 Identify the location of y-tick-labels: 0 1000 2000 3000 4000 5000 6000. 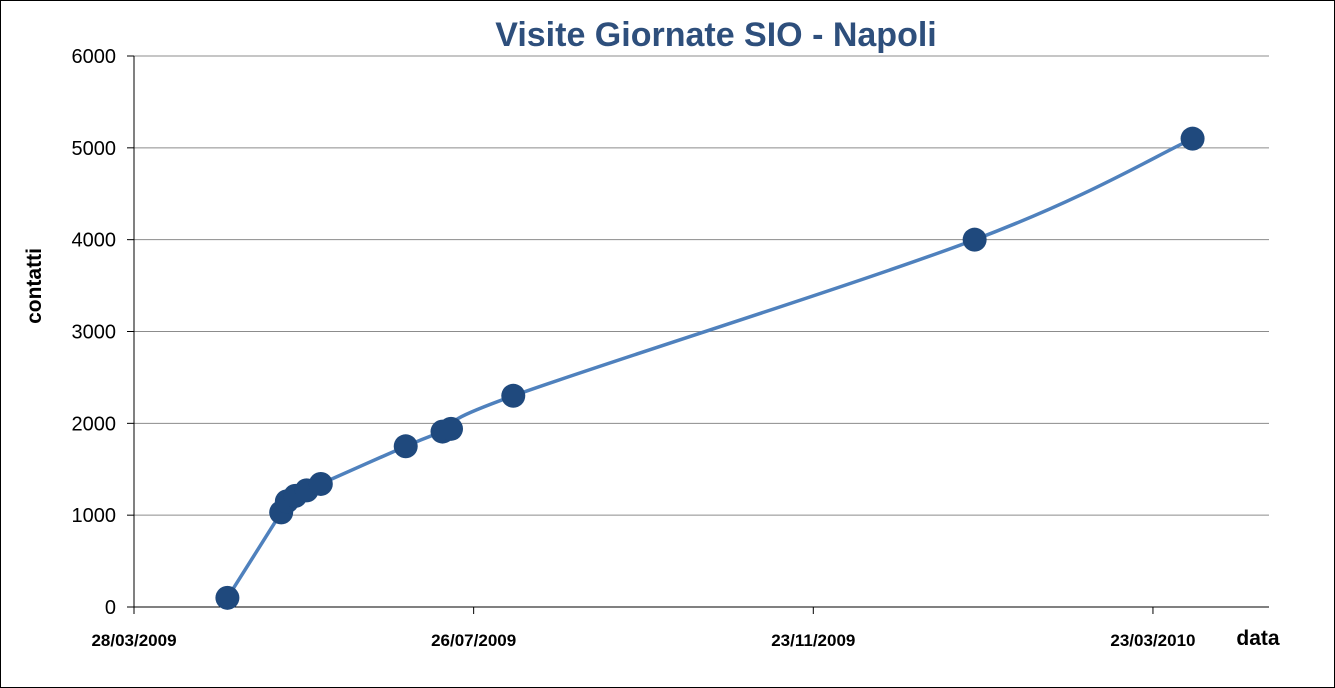
(94, 332).